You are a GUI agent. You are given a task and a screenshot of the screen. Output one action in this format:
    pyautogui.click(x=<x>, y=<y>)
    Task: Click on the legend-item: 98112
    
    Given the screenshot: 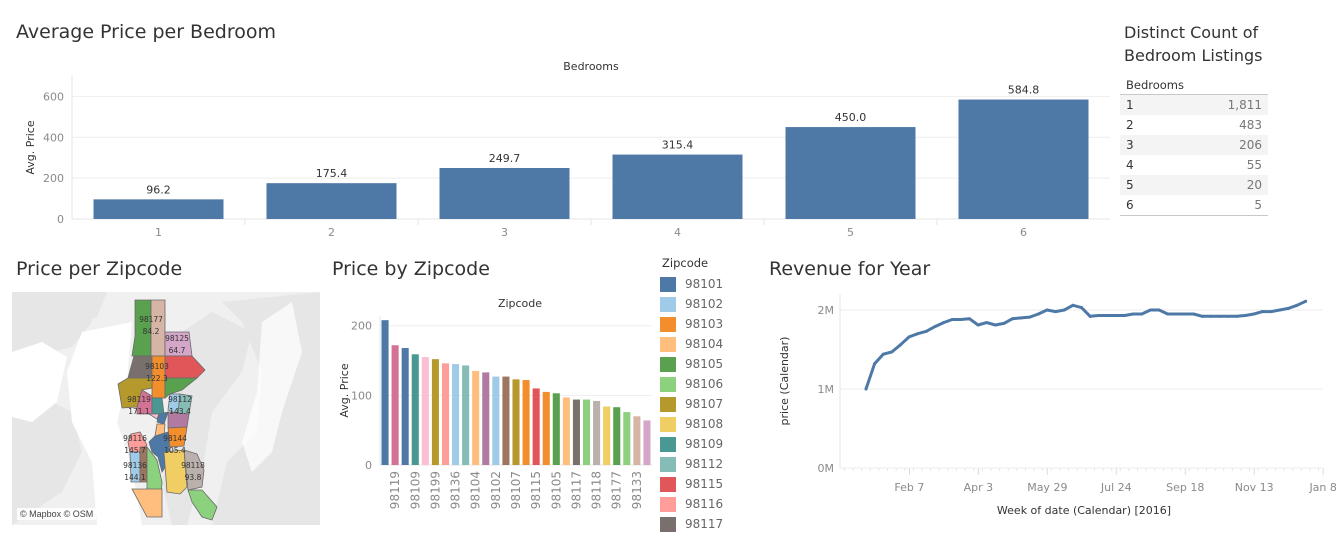 What is the action you would take?
    pyautogui.click(x=691, y=464)
    